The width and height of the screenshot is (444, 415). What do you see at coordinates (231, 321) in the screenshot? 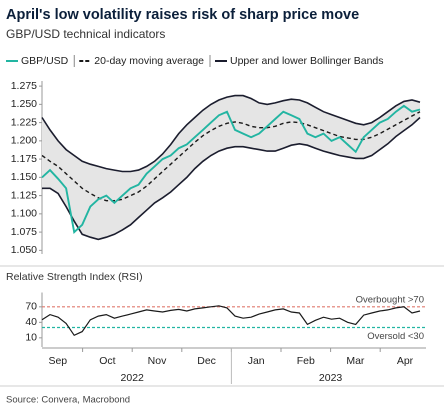
I see `rsi-line` at bounding box center [231, 321].